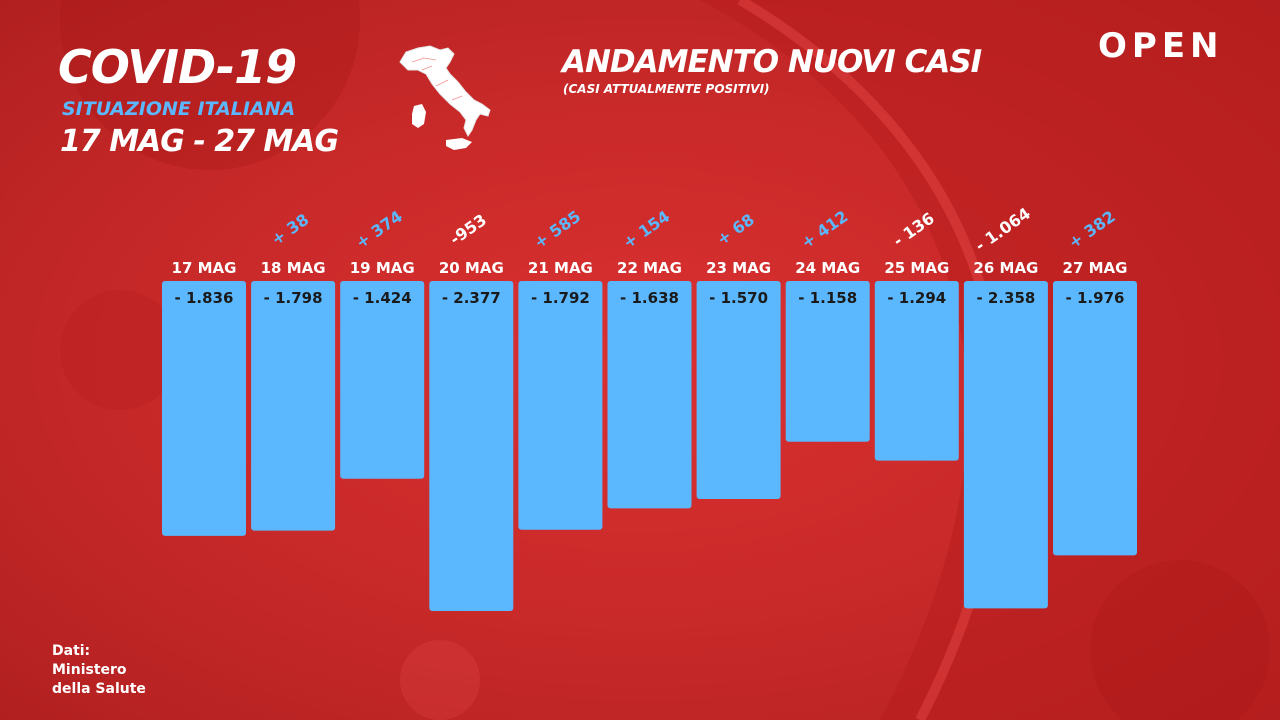 The image size is (1280, 720). I want to click on change-label: + 585, so click(557, 230).